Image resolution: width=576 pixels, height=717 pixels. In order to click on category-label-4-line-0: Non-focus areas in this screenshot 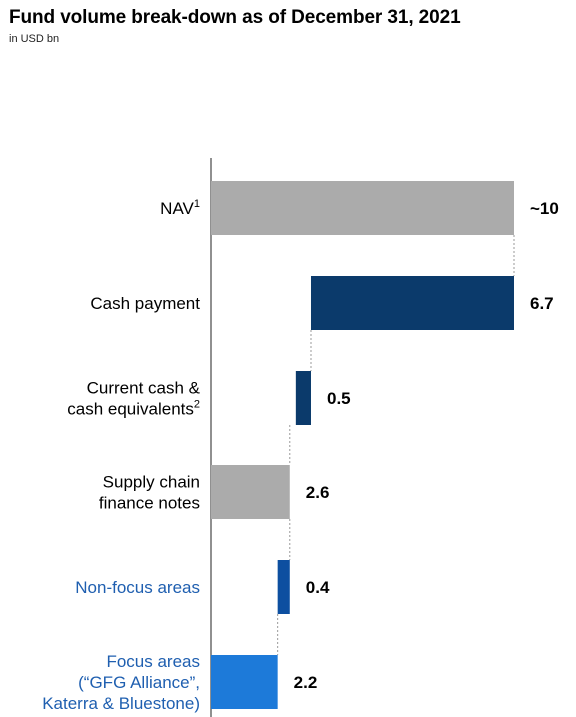, I will do `click(137, 587)`.